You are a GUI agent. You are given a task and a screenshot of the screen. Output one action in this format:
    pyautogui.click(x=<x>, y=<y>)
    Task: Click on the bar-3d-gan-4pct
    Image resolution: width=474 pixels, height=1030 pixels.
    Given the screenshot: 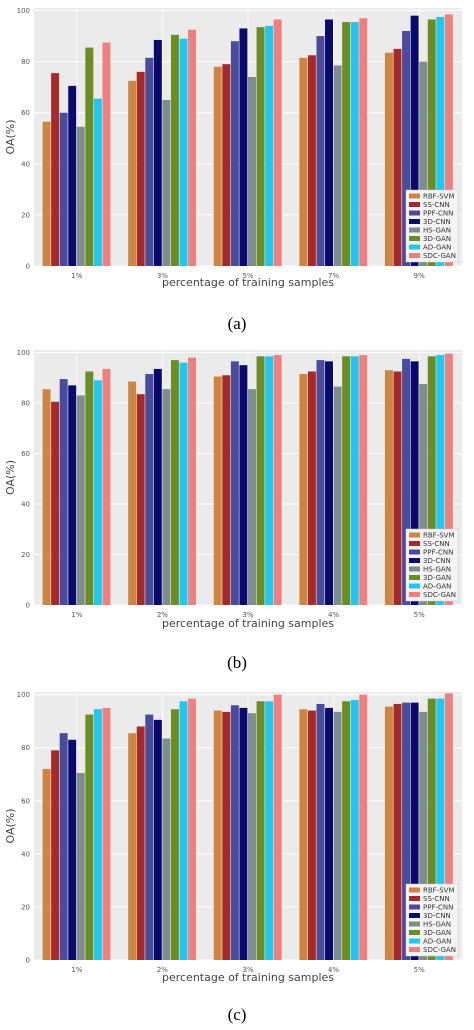 What is the action you would take?
    pyautogui.click(x=346, y=480)
    